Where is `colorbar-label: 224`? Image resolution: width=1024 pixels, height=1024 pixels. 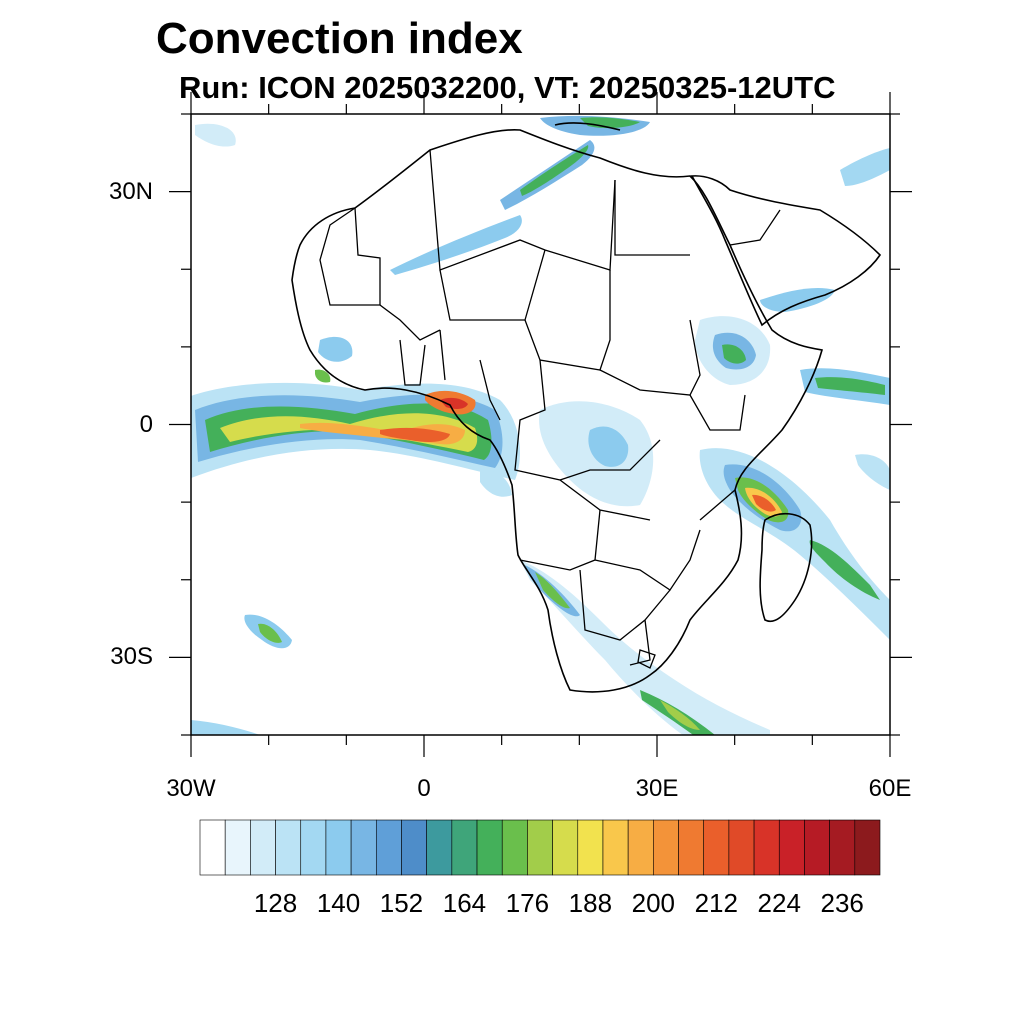
colorbar-label: 224 is located at coordinates (779, 903).